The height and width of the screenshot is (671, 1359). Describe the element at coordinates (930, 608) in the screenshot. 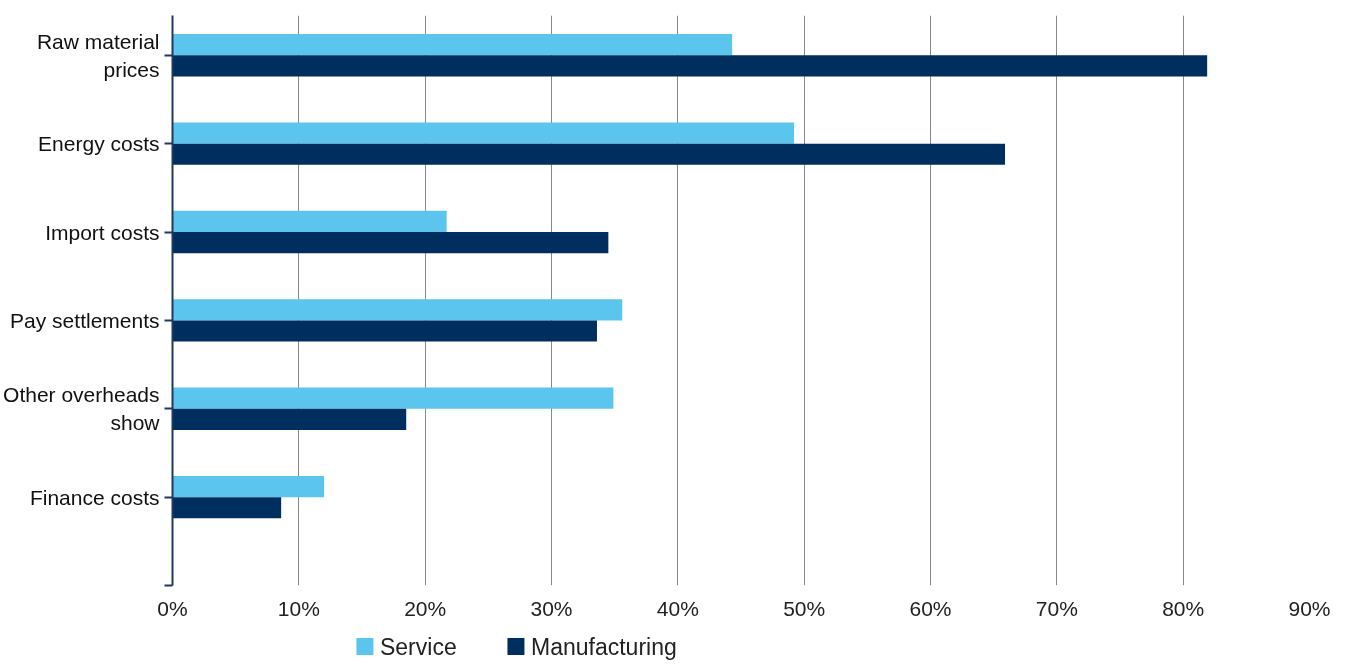

I see `x-tick-label: 60%` at that location.